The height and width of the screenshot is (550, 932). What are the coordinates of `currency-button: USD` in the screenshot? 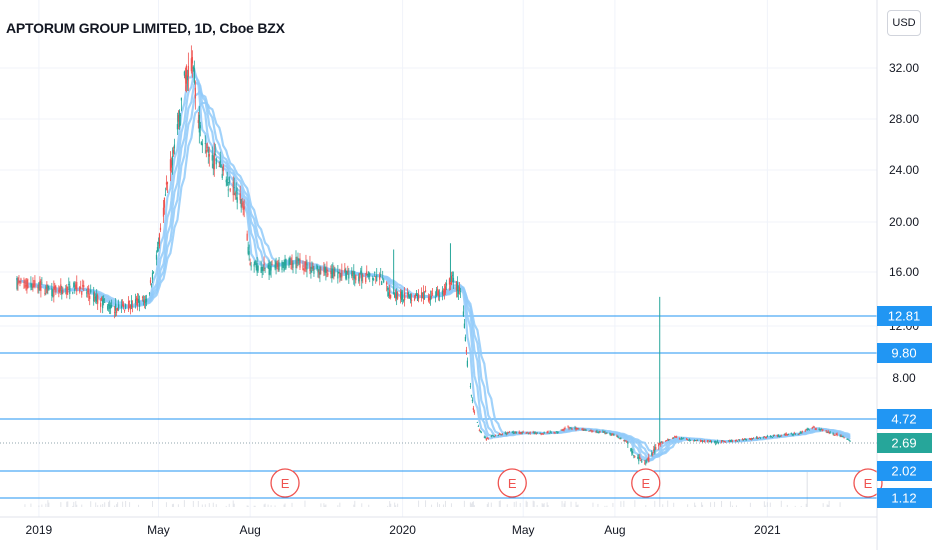 It's located at (904, 23).